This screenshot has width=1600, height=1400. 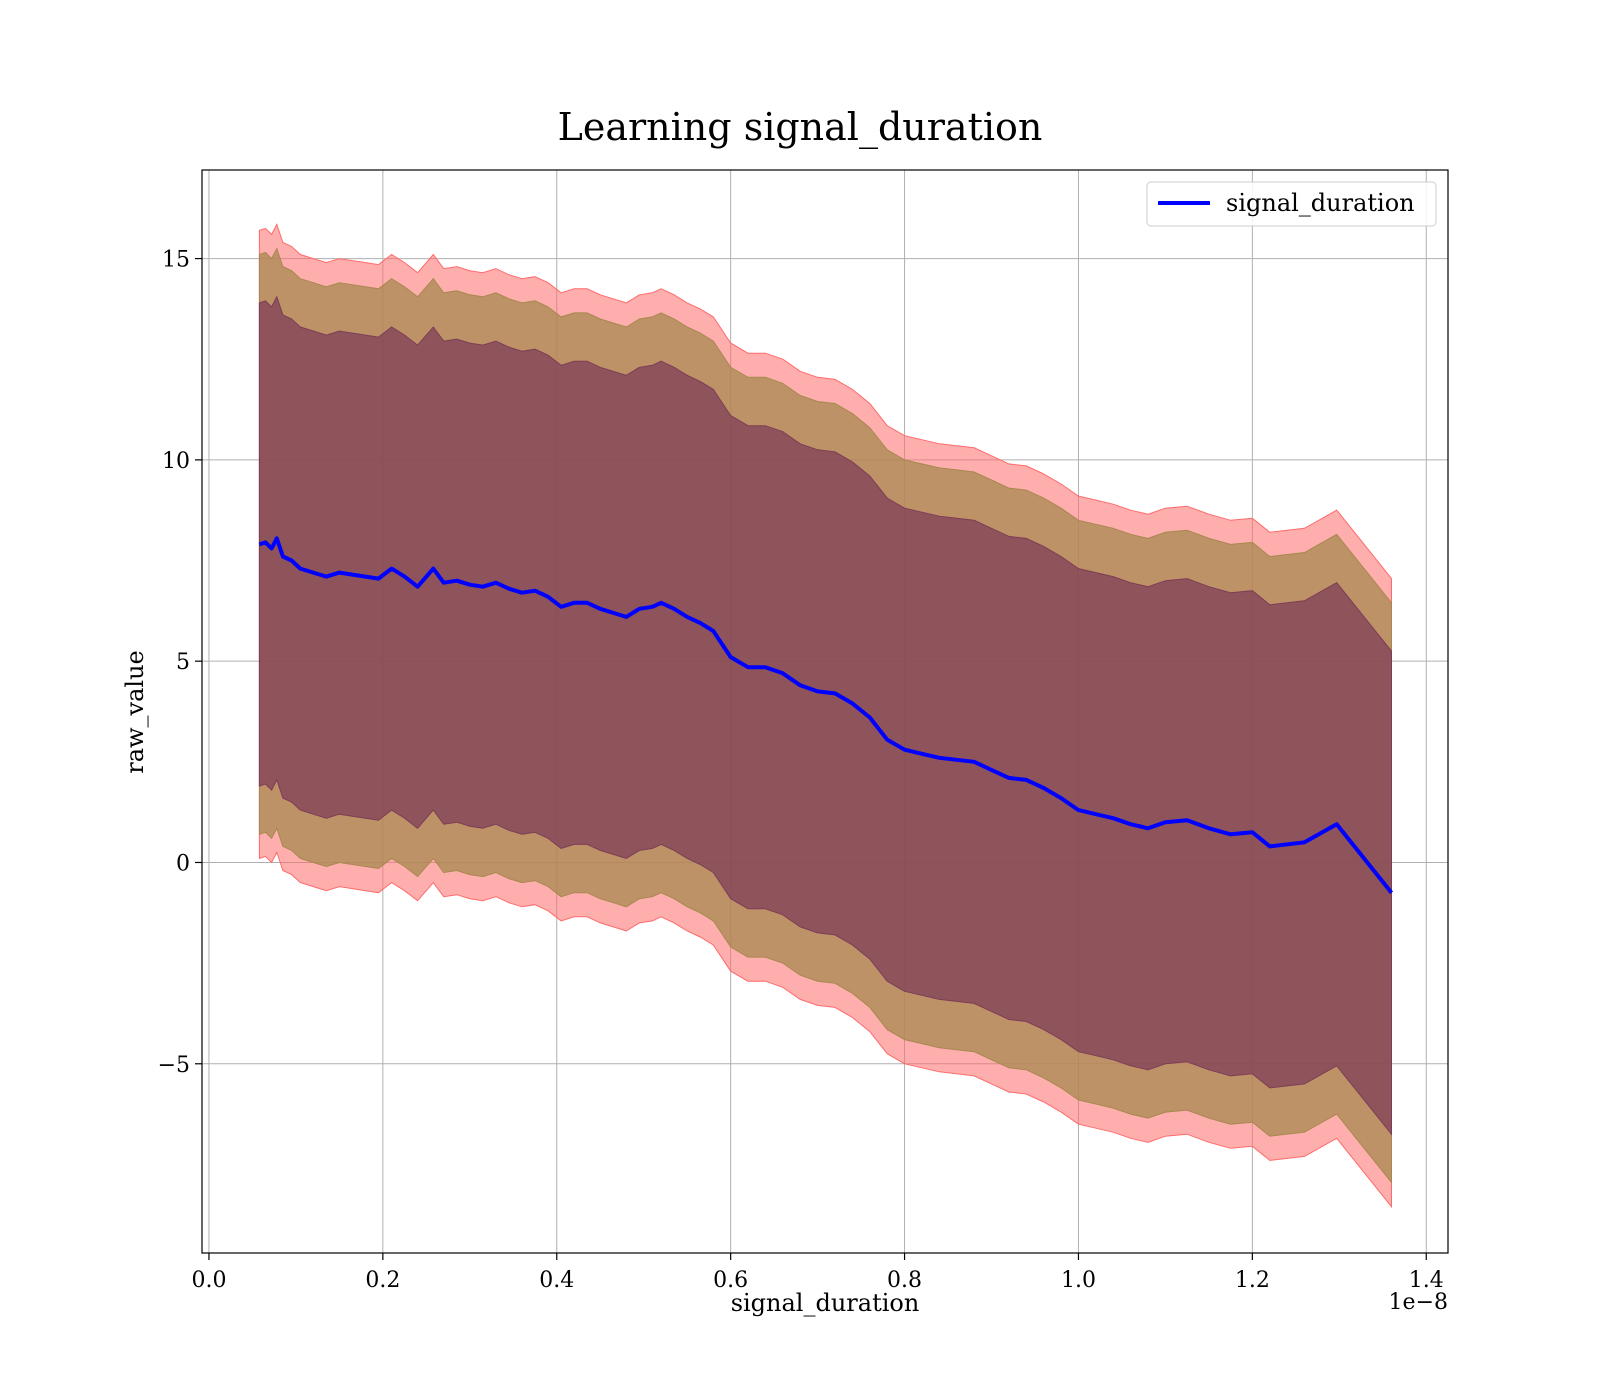 I want to click on x-tick-label: 0.0, so click(x=208, y=1280).